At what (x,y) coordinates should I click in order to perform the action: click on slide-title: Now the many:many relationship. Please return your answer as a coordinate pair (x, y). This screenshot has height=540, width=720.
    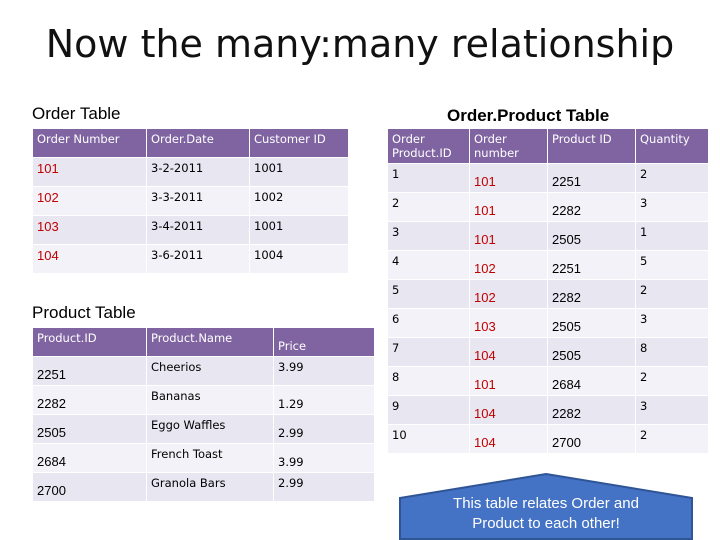
    Looking at the image, I should click on (360, 44).